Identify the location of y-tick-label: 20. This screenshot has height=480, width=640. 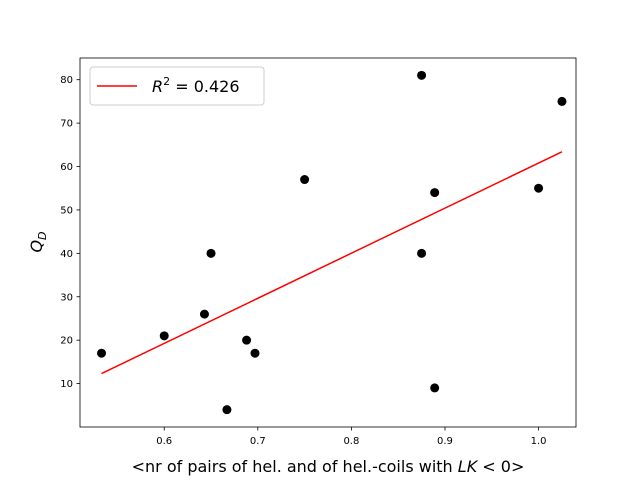
(66, 341).